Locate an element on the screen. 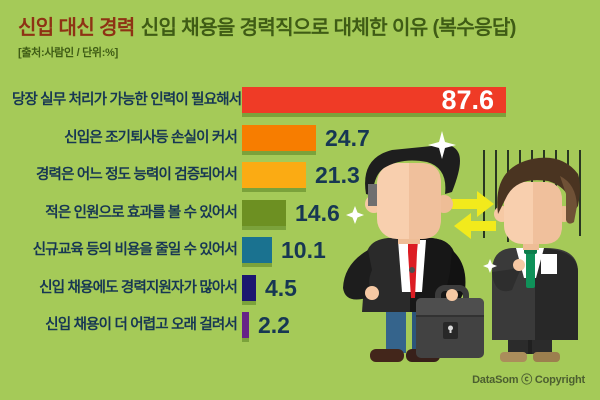 The width and height of the screenshot is (600, 400). bar-row: 신규교육 등의 비용을 줄일 수 있어서 10.1 is located at coordinates (259, 252).